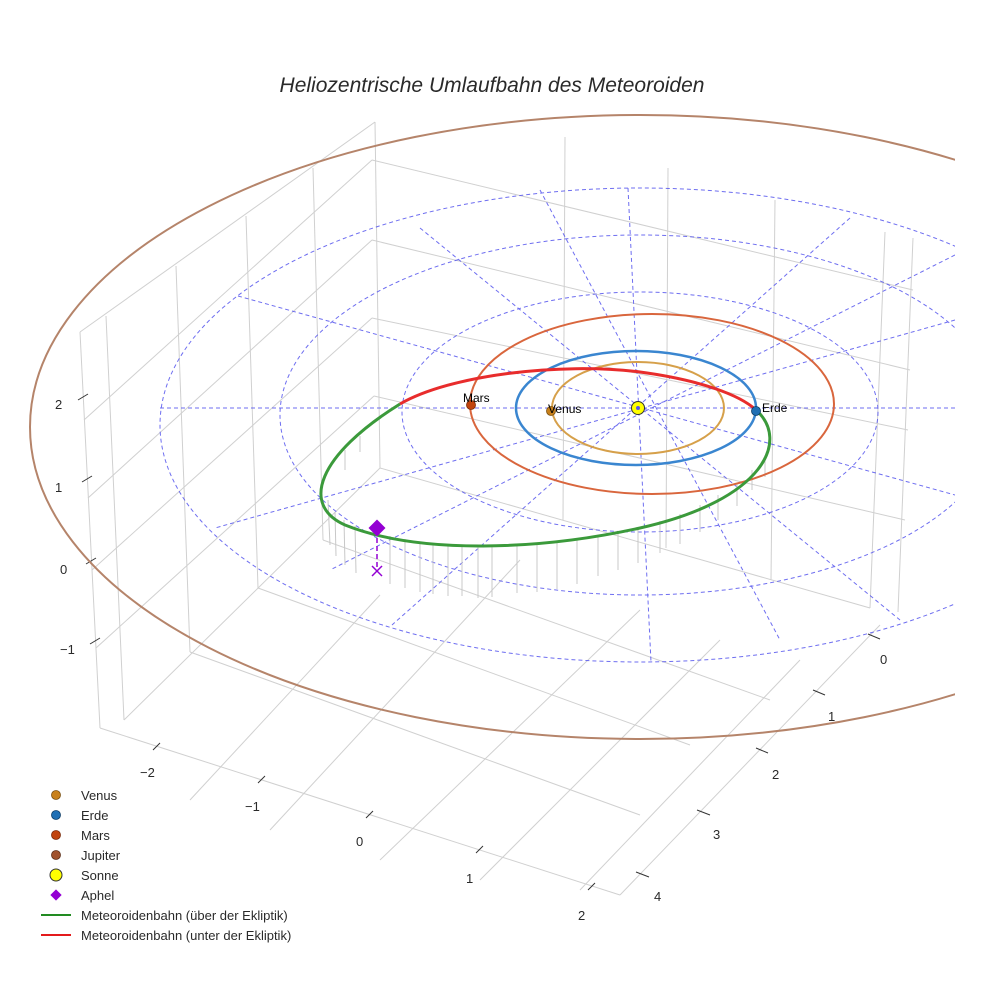 This screenshot has width=984, height=984. What do you see at coordinates (56, 875) in the screenshot?
I see `sun-legend-icon` at bounding box center [56, 875].